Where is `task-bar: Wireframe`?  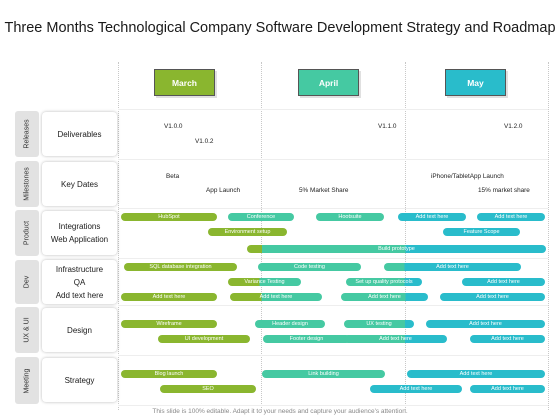 task-bar: Wireframe is located at coordinates (169, 324).